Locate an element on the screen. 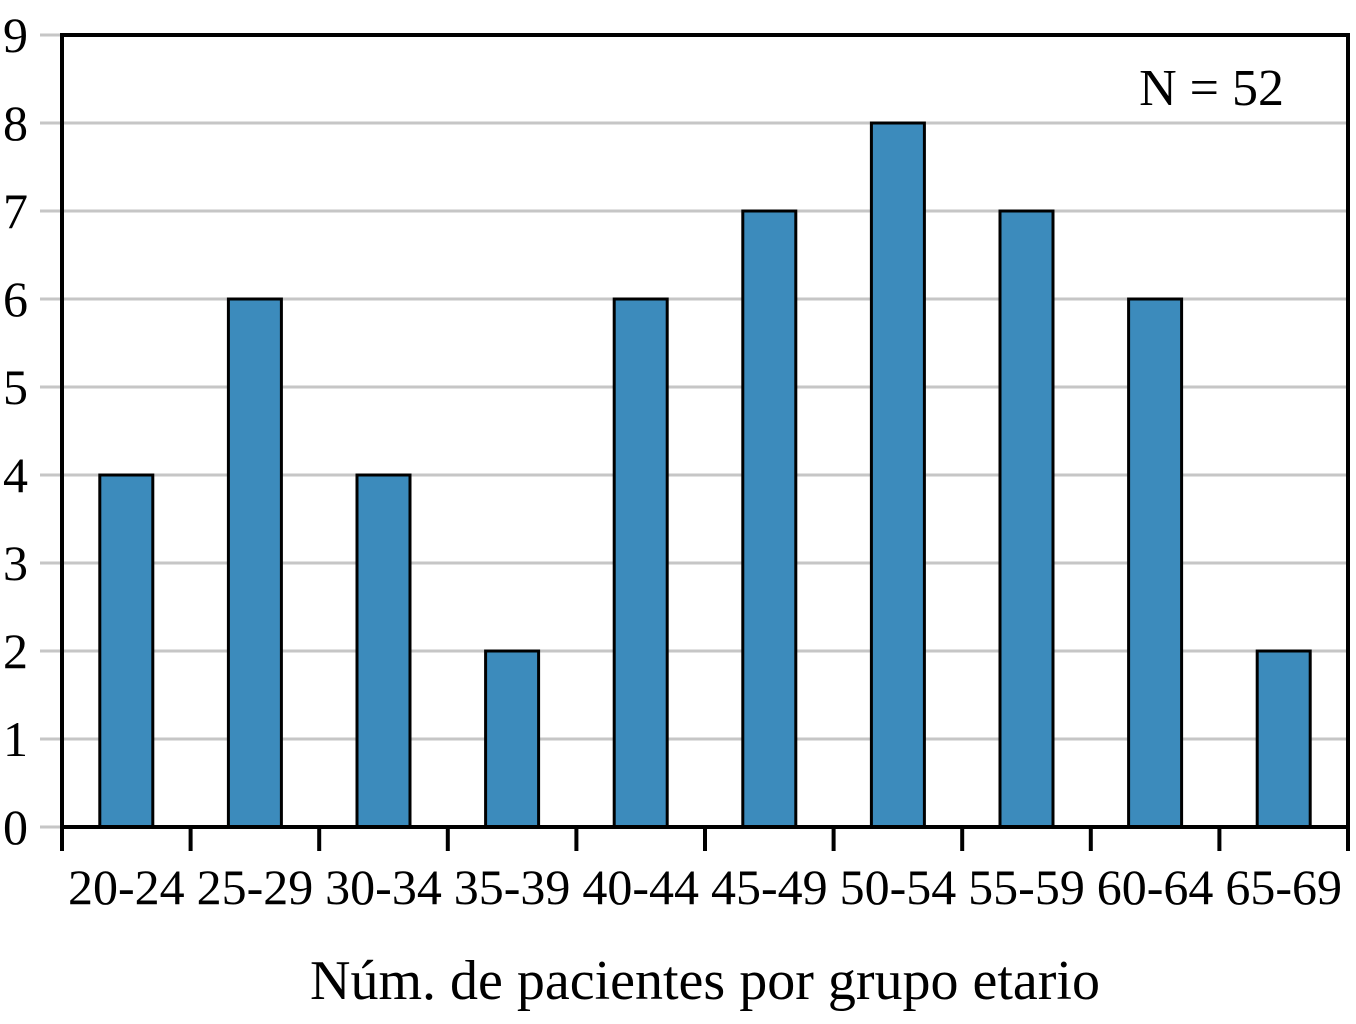 The width and height of the screenshot is (1356, 1024). y-tick-label-2: 2 is located at coordinates (15, 651).